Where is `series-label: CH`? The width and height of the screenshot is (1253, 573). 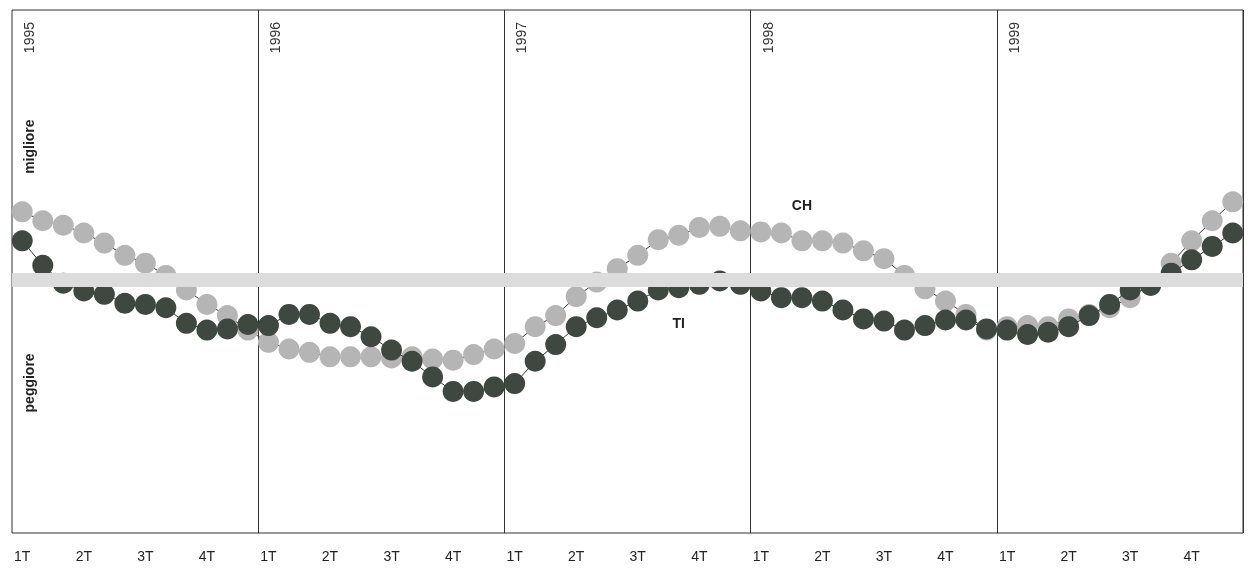
series-label: CH is located at coordinates (802, 205).